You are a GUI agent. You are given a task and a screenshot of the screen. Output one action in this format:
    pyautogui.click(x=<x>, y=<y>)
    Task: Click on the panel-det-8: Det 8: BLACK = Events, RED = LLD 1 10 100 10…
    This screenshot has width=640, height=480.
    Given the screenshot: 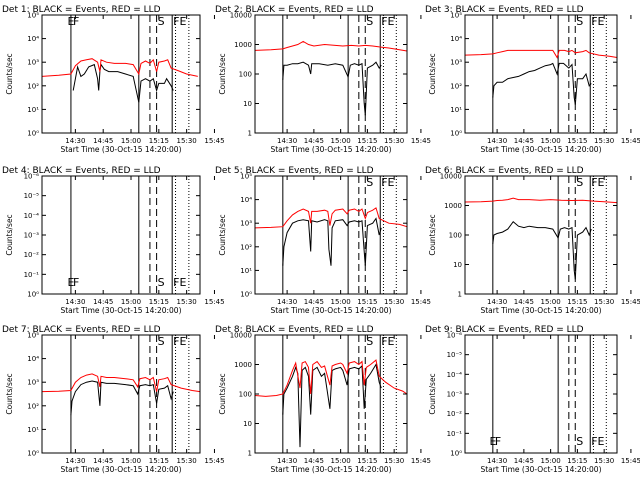 What is the action you would take?
    pyautogui.click(x=323, y=399)
    